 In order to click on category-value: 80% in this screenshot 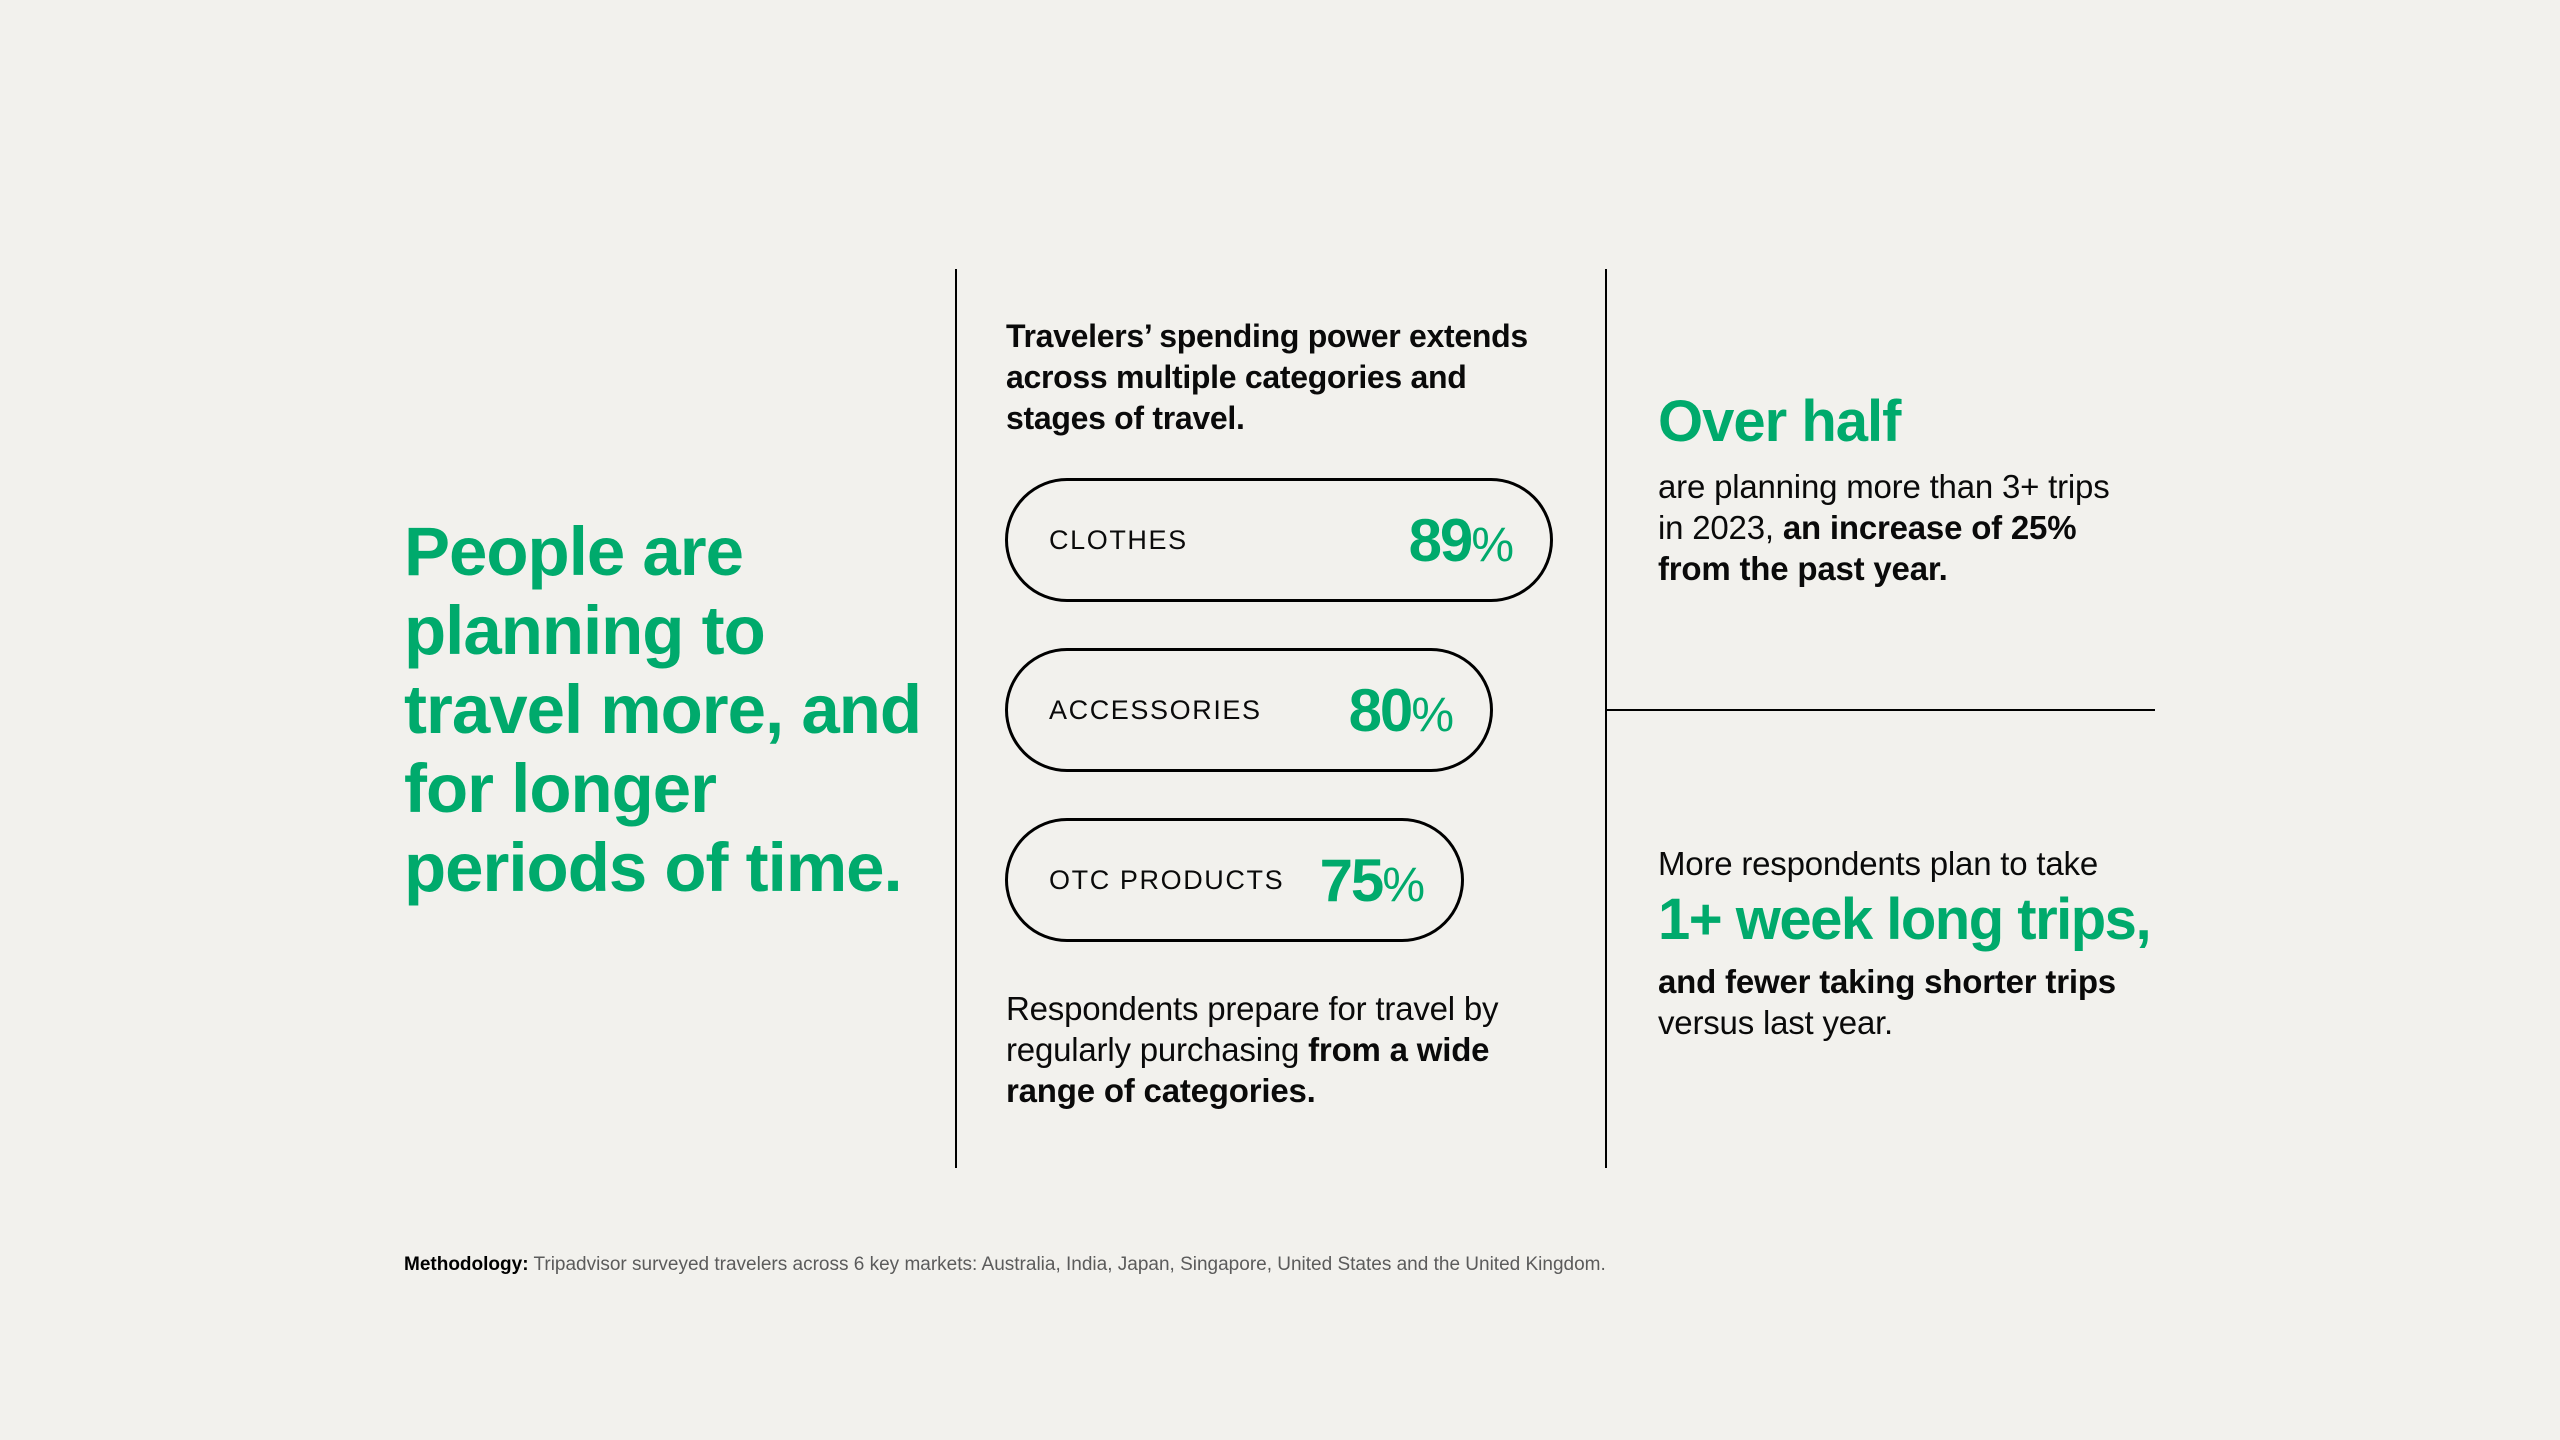, I will do `click(1401, 710)`.